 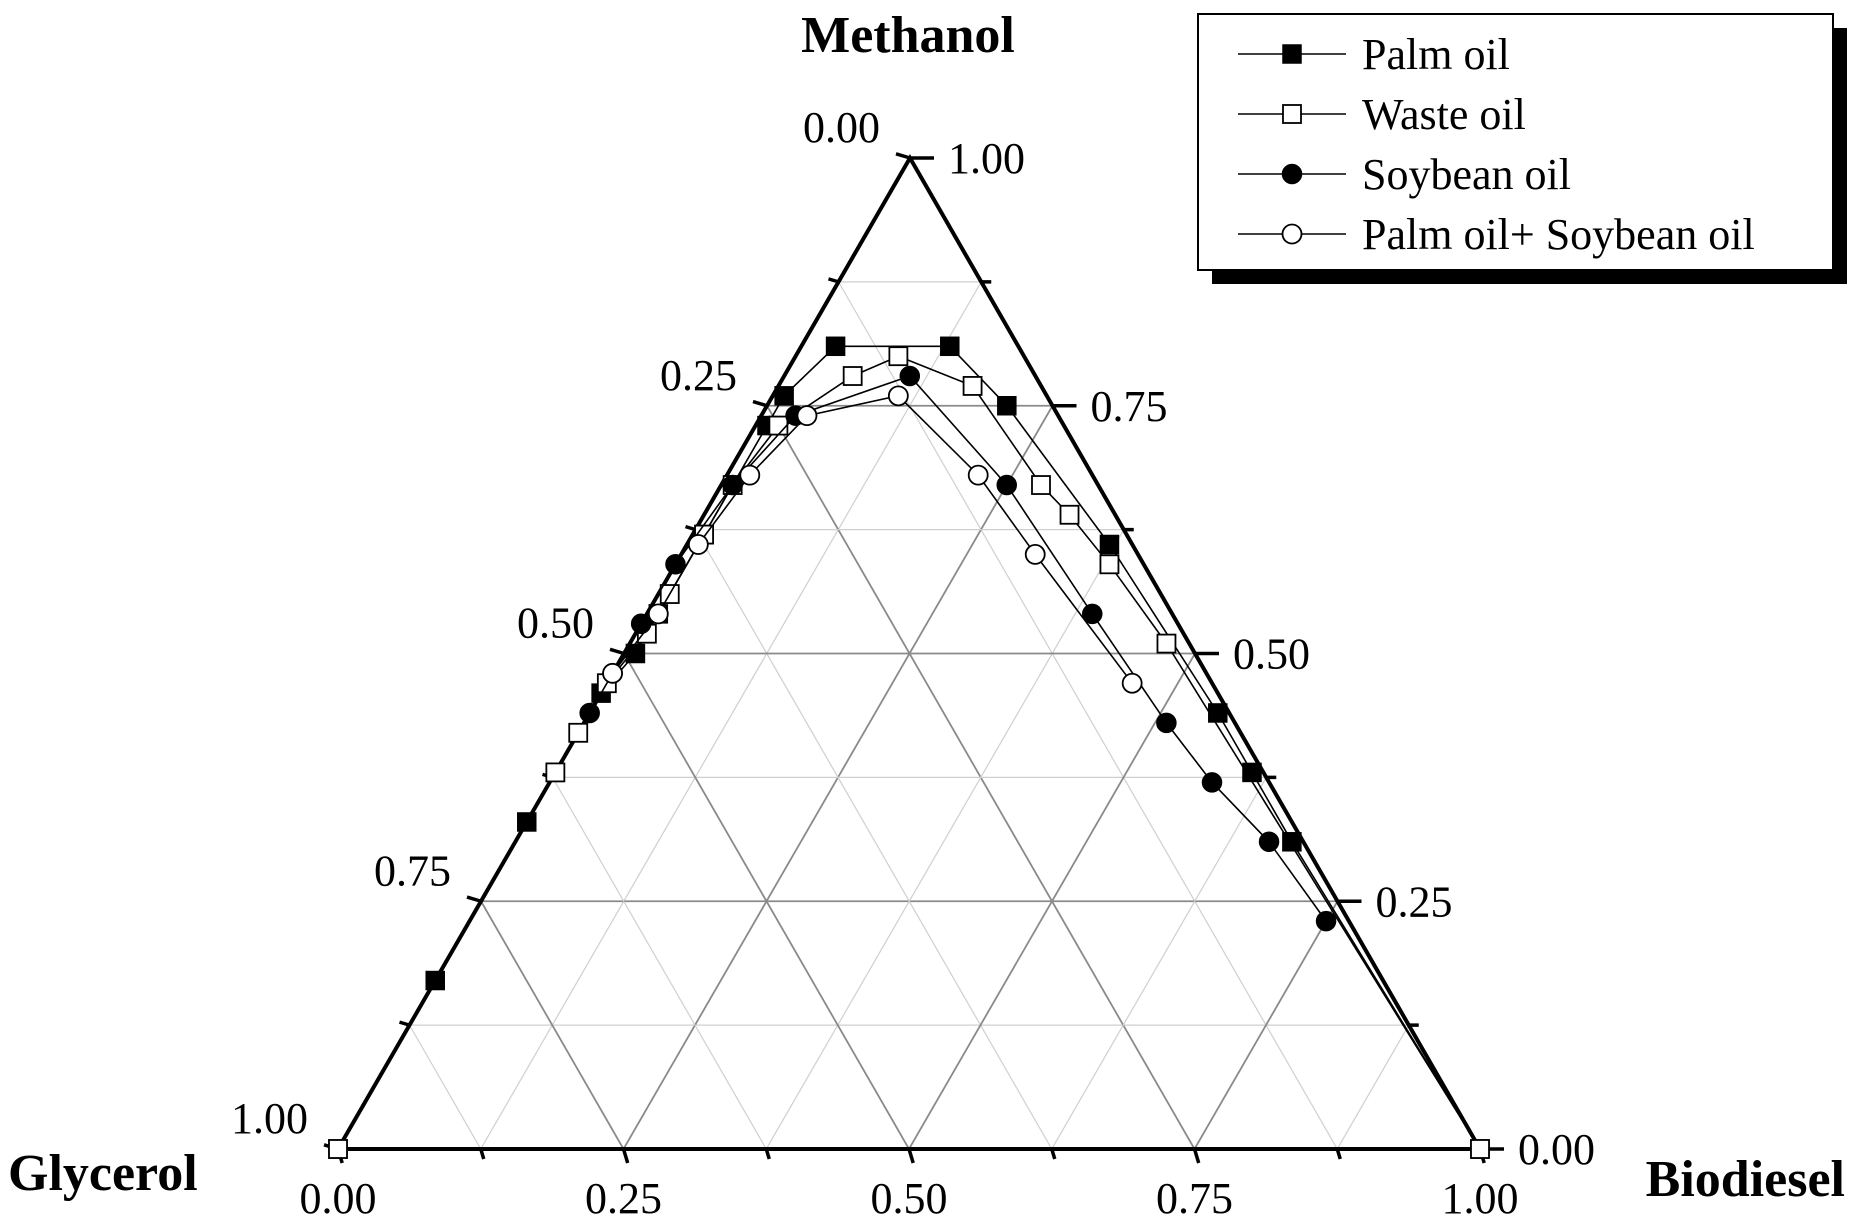 I want to click on bottom-tick-label: 0.00, so click(x=338, y=1198).